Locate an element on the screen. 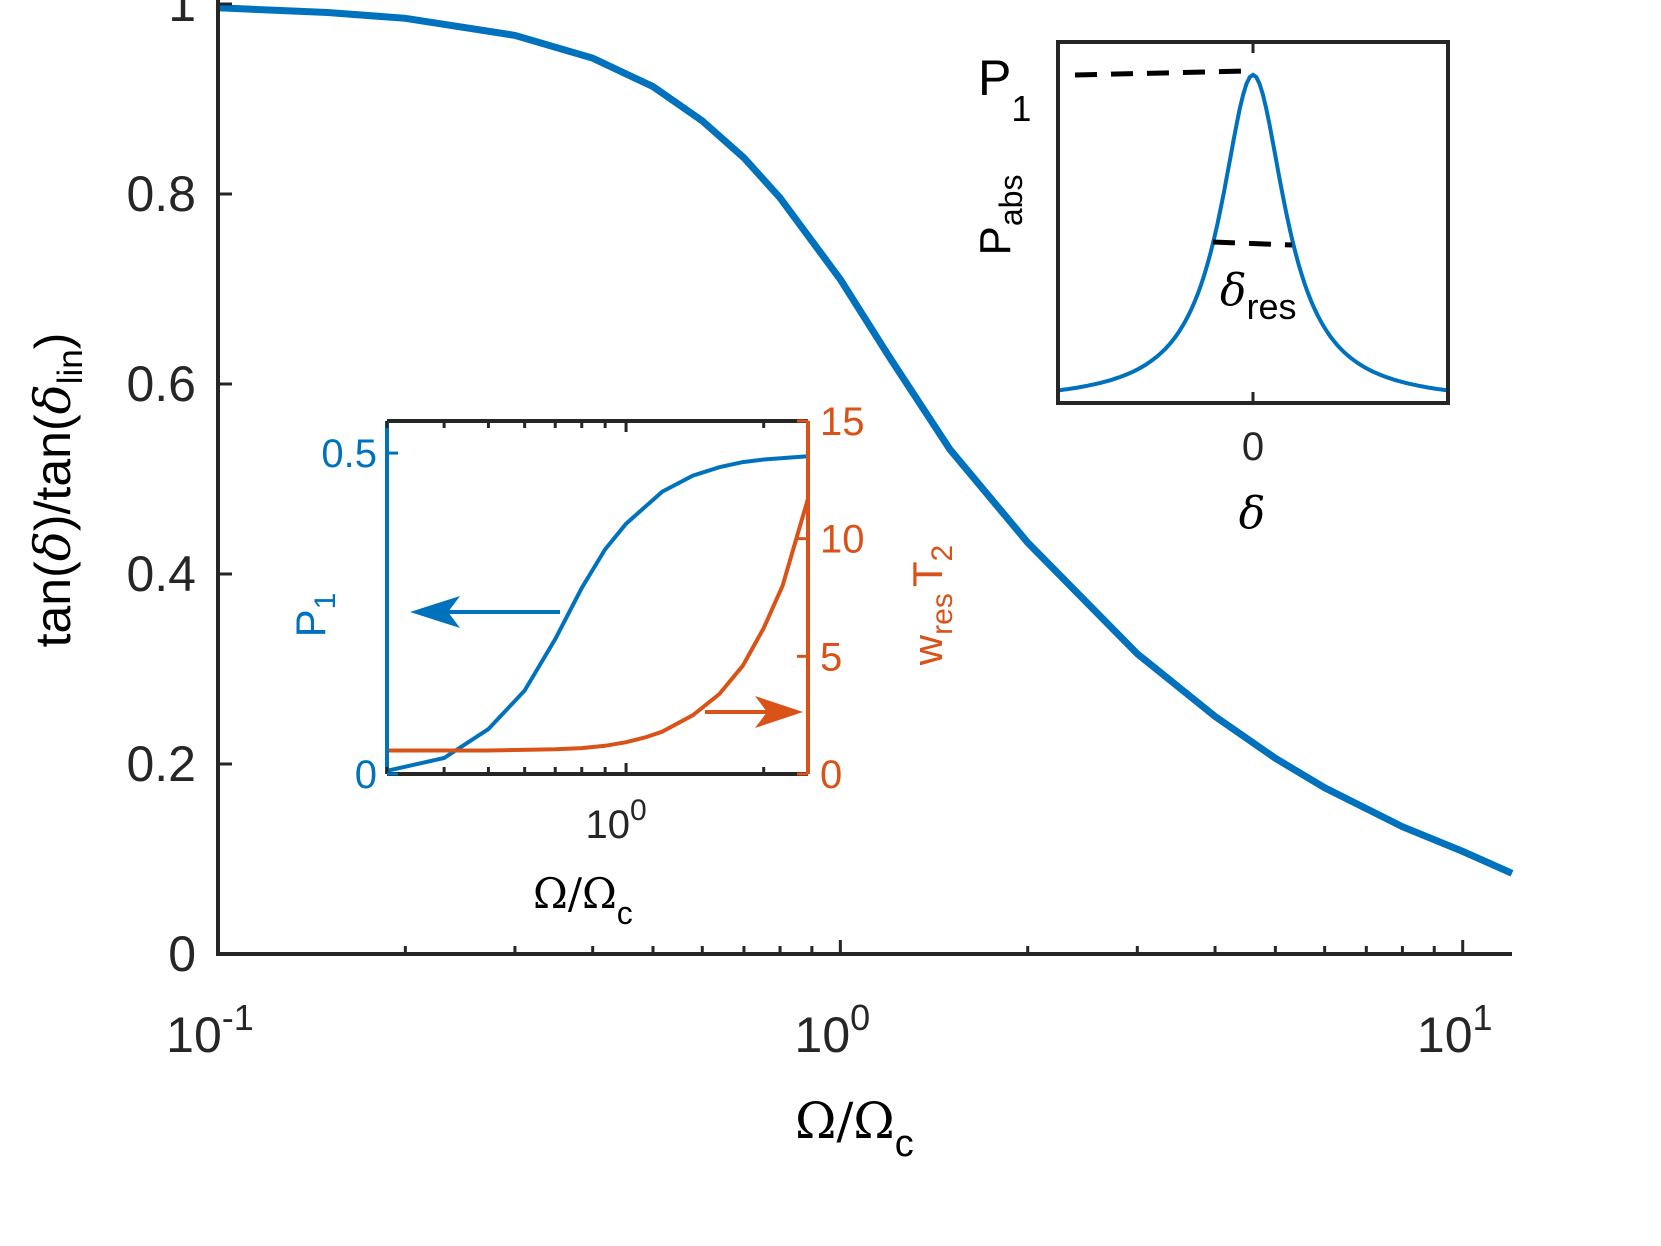  inset-left-y-tick-label: 0 is located at coordinates (366, 775).